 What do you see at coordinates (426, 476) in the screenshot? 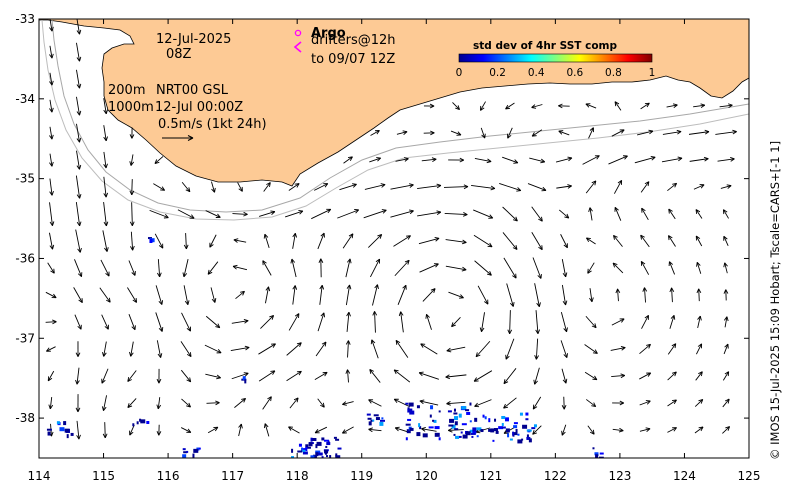
I see `x-tick-label: 120` at bounding box center [426, 476].